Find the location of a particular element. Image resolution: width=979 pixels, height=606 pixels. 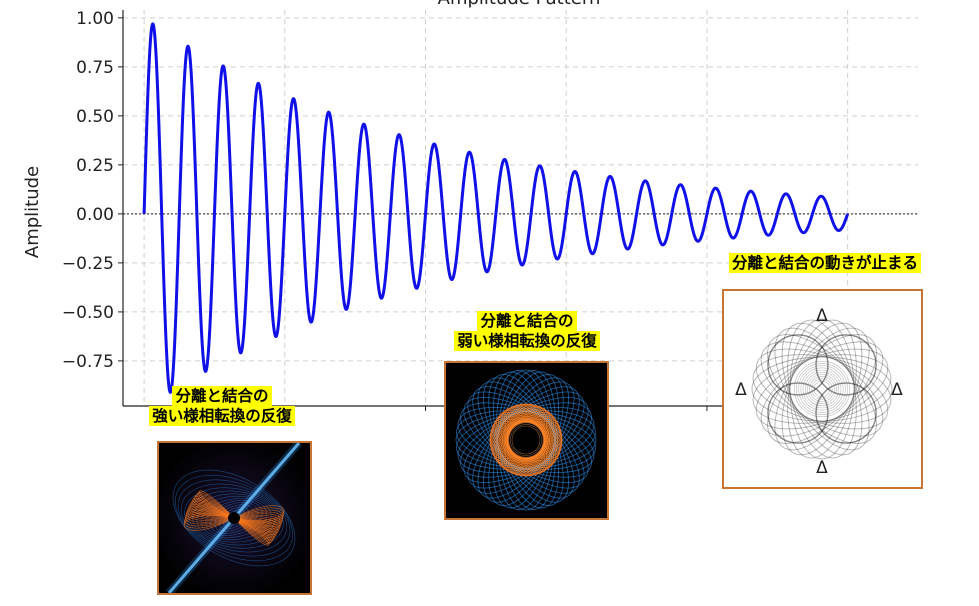

panel-strong-image is located at coordinates (234, 518).